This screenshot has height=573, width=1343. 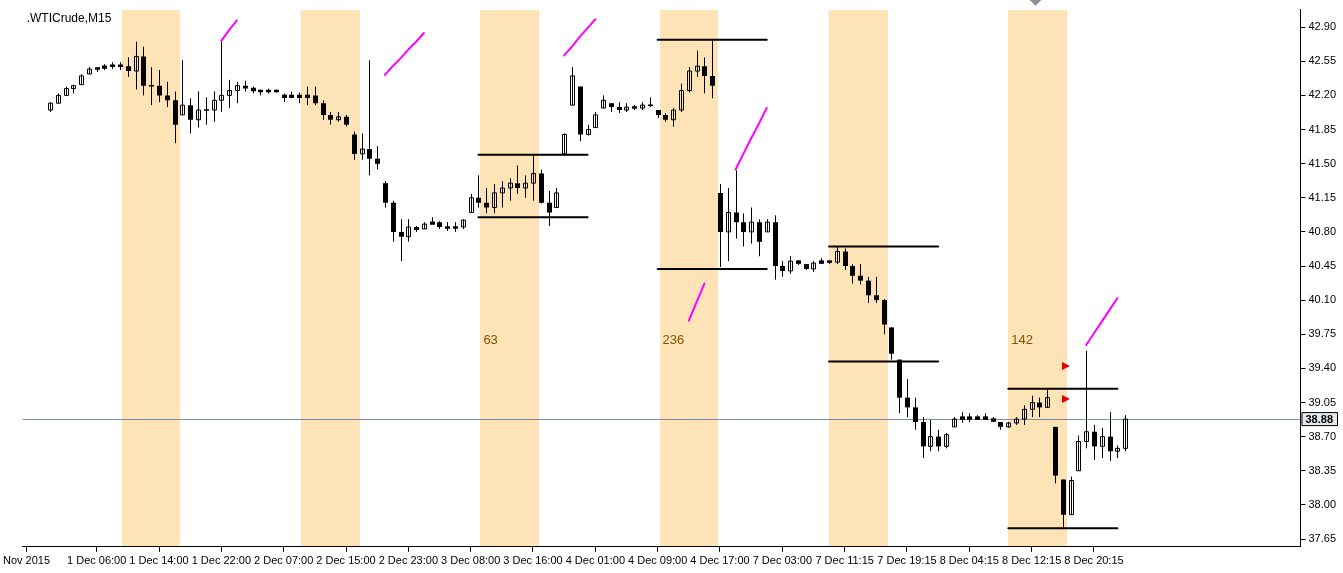 I want to click on x-tick-label: 7 Dec 03:00, so click(x=782, y=560).